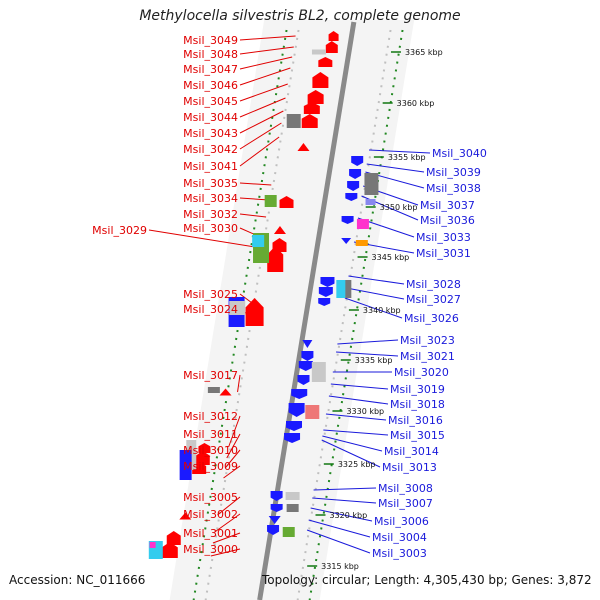 Image resolution: width=600 pixels, height=600 pixels. Describe the element at coordinates (443, 253) in the screenshot. I see `gene-label-right: Msil_3031` at that location.